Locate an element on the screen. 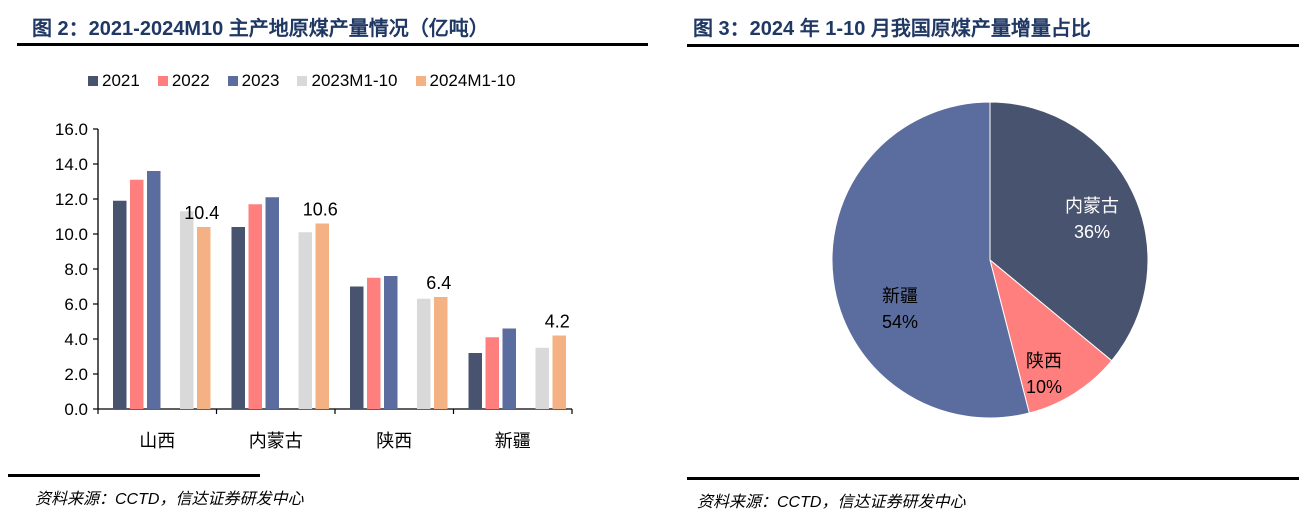 This screenshot has width=1309, height=514. right-title-rule is located at coordinates (993, 45).